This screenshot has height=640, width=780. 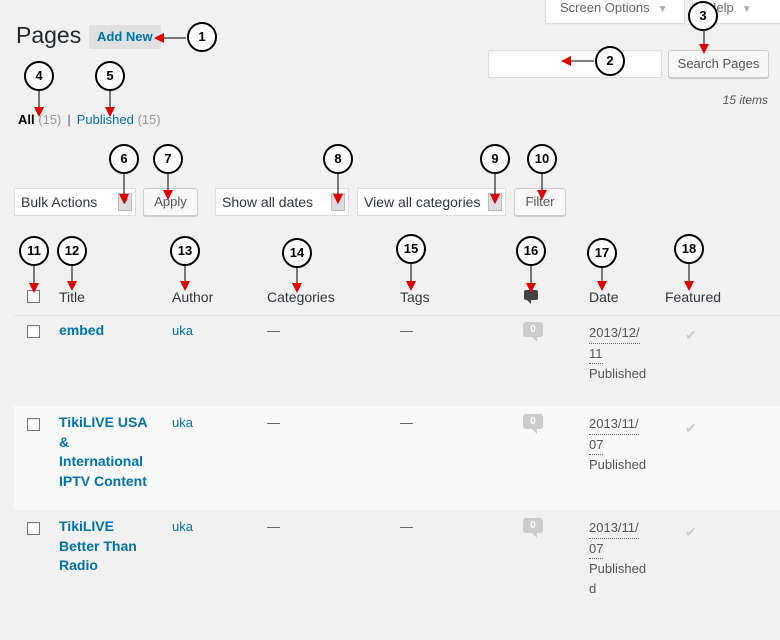 What do you see at coordinates (72, 251) in the screenshot?
I see `callout-12: 12` at bounding box center [72, 251].